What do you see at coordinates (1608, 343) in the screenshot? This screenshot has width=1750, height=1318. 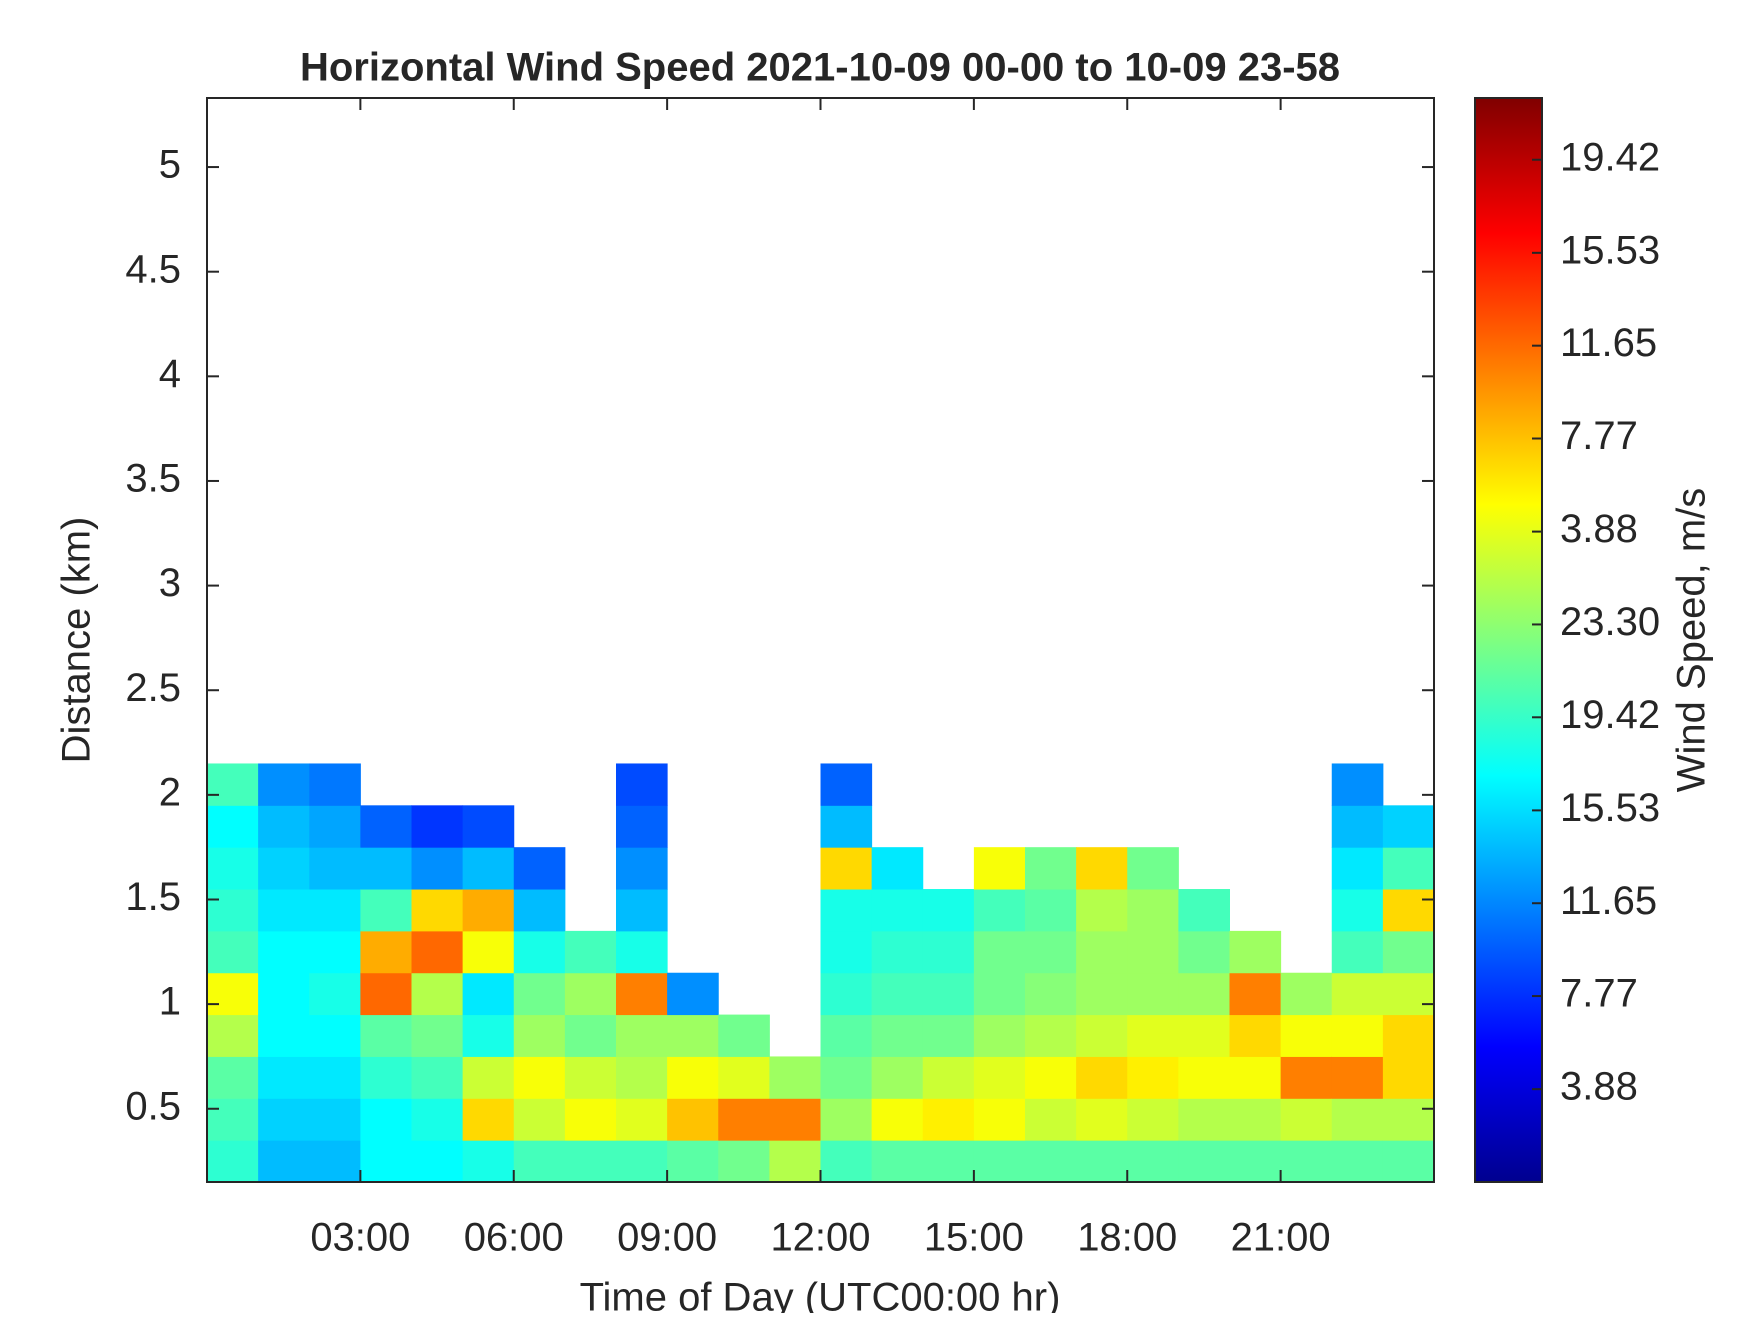 I see `colorbar-tick-label: 11.65` at bounding box center [1608, 343].